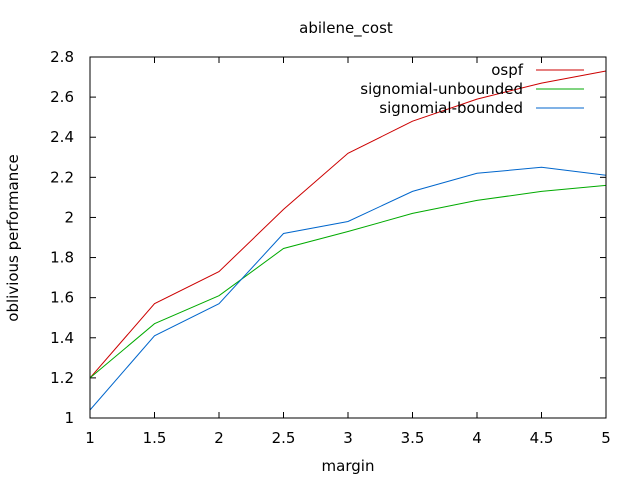  Describe the element at coordinates (542, 438) in the screenshot. I see `x-tick-label: 4.5` at that location.